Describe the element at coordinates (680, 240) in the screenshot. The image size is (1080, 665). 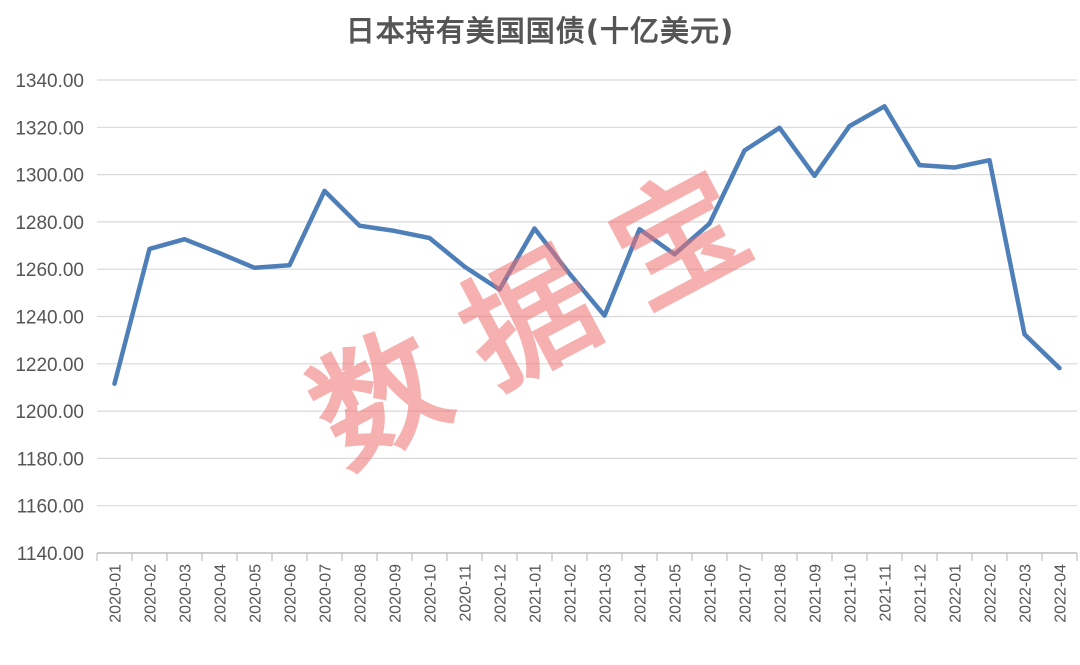
I see `watermark-char: 宝` at that location.